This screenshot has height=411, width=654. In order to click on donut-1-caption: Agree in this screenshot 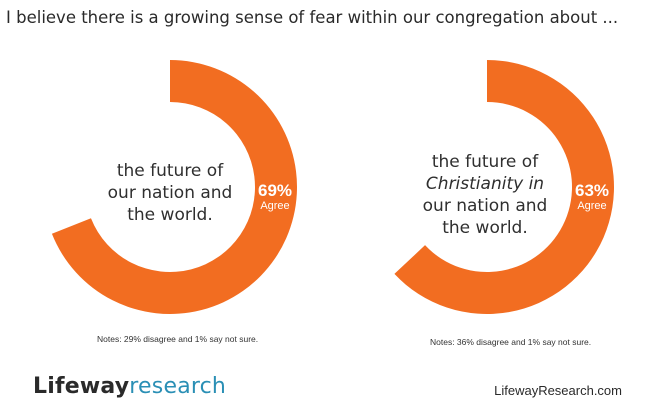, I will do `click(275, 206)`.